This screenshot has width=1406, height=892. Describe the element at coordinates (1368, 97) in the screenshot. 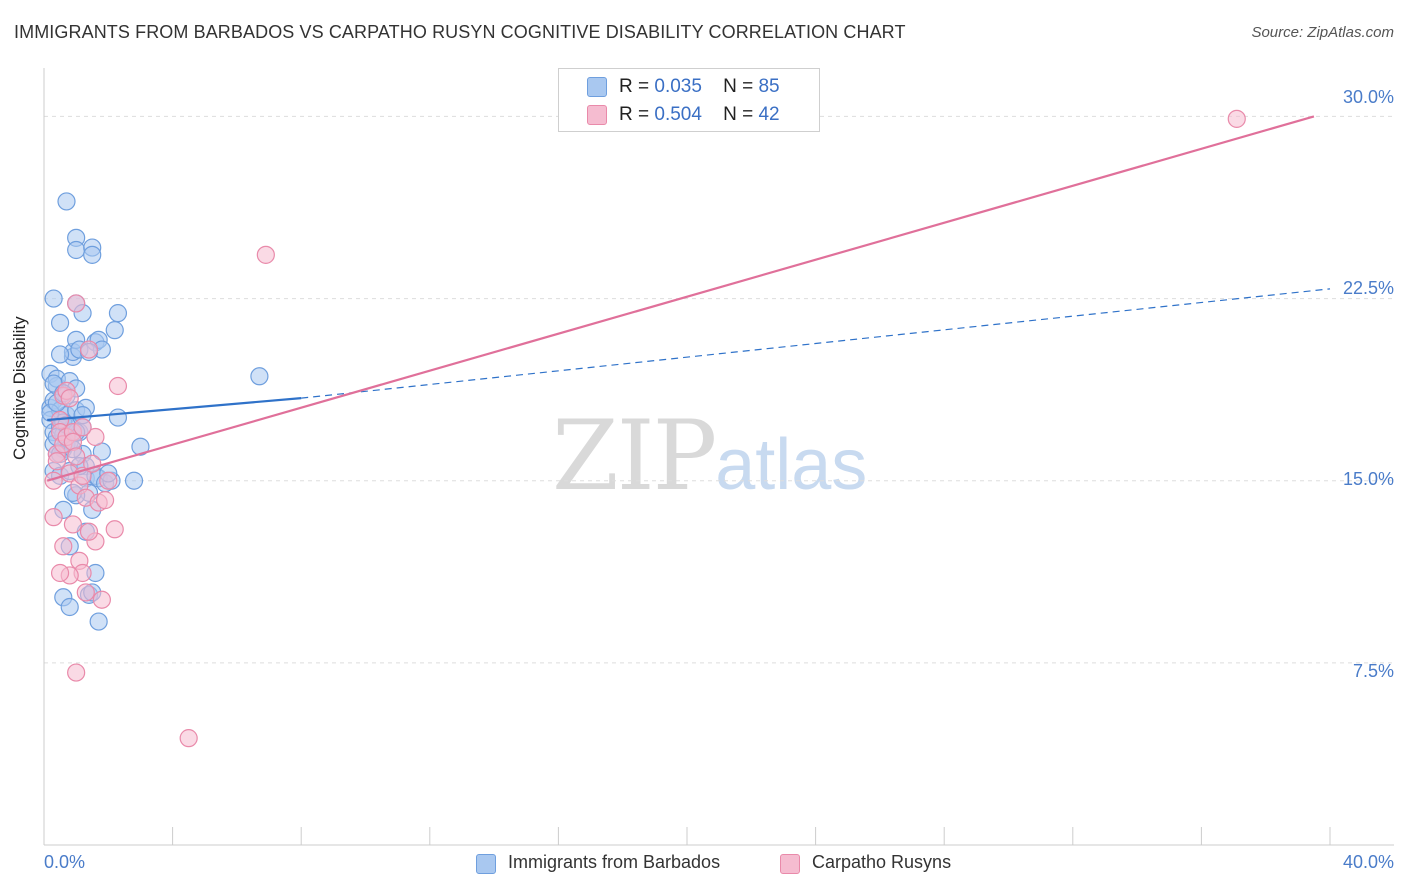

I see `y-tick-label: 30.0%` at that location.